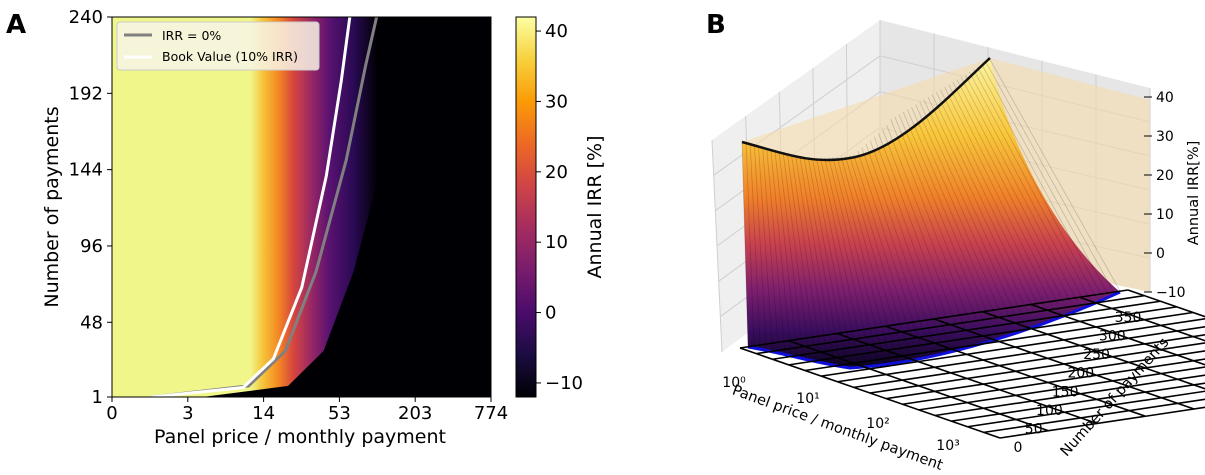 This screenshot has height=475, width=1205. Describe the element at coordinates (807, 399) in the screenshot. I see `x-tick-label-3d: 10¹` at that location.